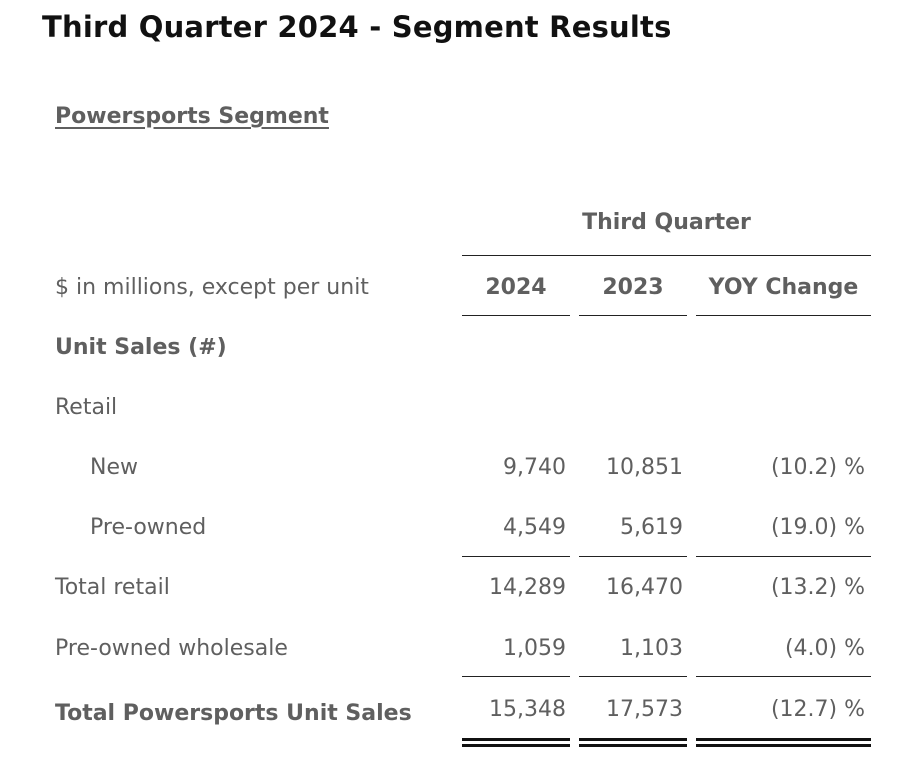 The height and width of the screenshot is (780, 912). I want to click on cell-yoy: (4.0) %, so click(824, 648).